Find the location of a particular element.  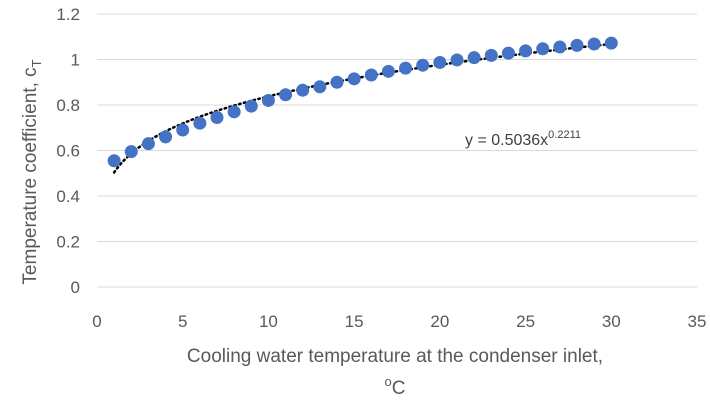

y-axis-title: Temperature coefficient, cT is located at coordinates (32, 171).